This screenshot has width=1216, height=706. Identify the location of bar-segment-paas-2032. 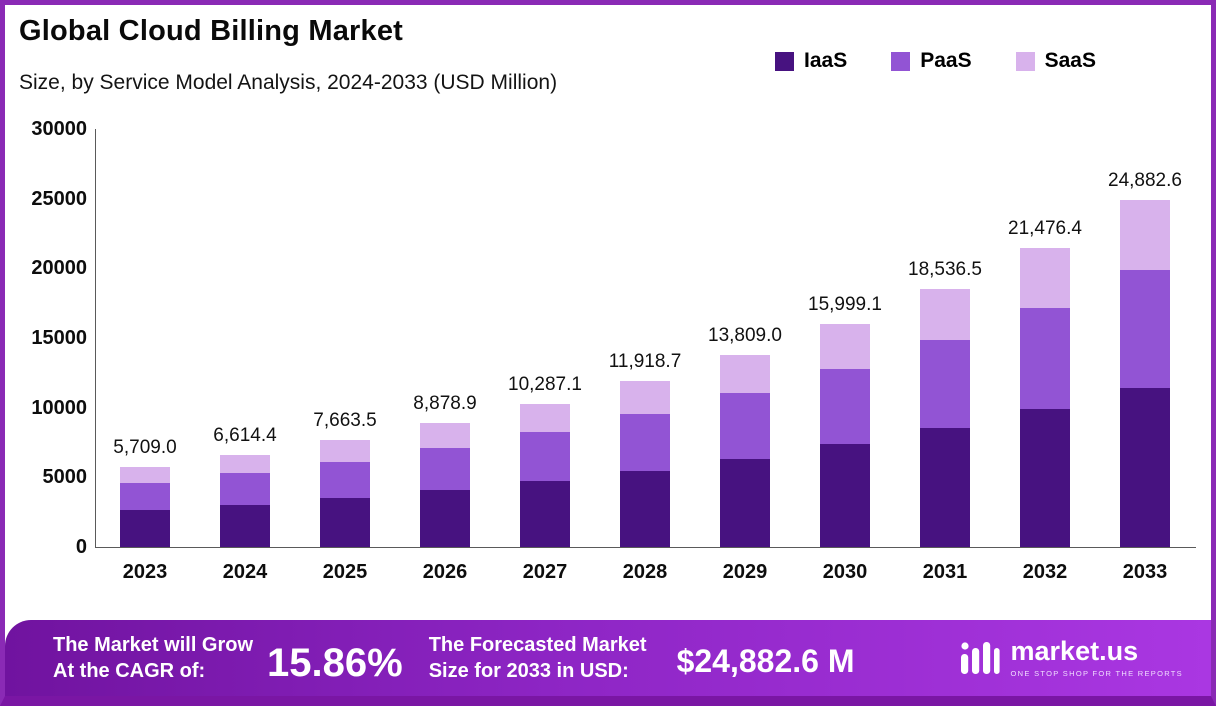
(1045, 358).